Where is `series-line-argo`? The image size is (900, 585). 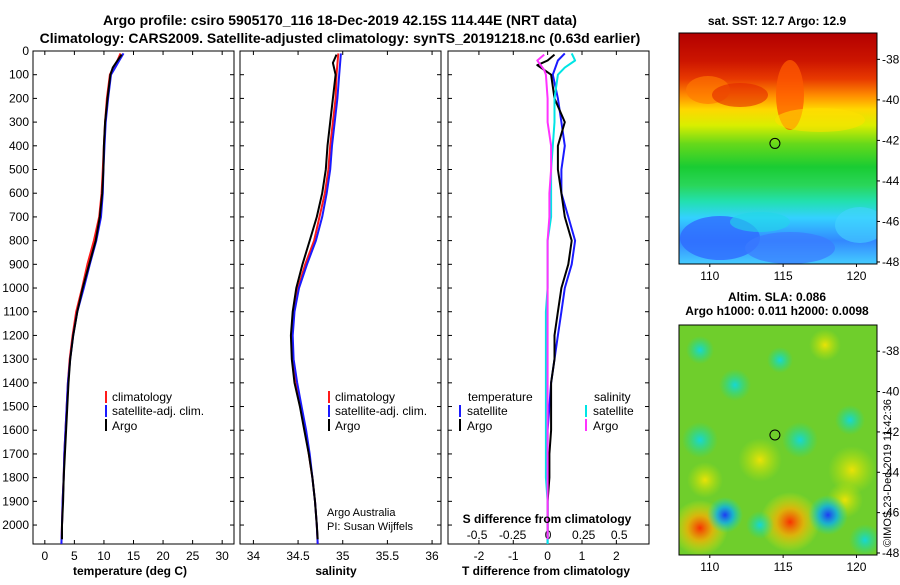
series-line-argo is located at coordinates (92, 297).